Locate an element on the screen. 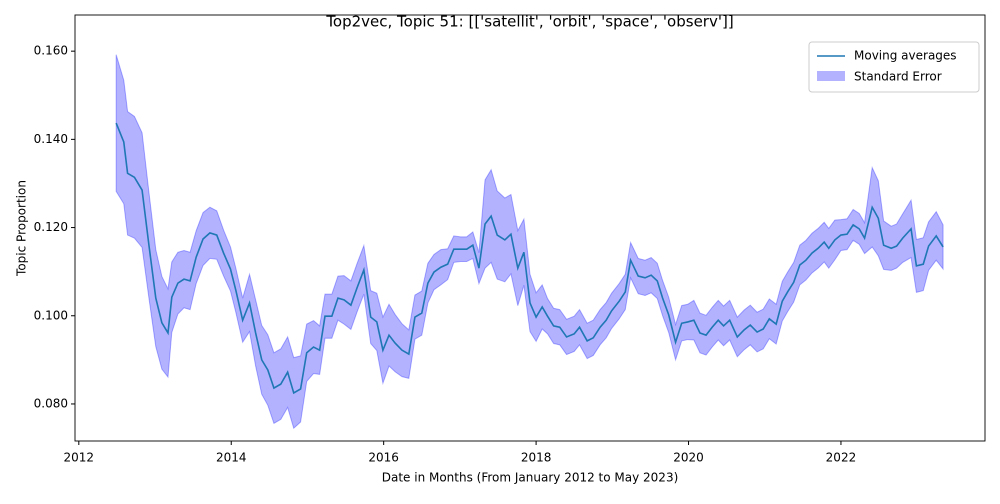 This screenshot has height=504, width=1000. y-tick-label: 0.160 is located at coordinates (51, 51).